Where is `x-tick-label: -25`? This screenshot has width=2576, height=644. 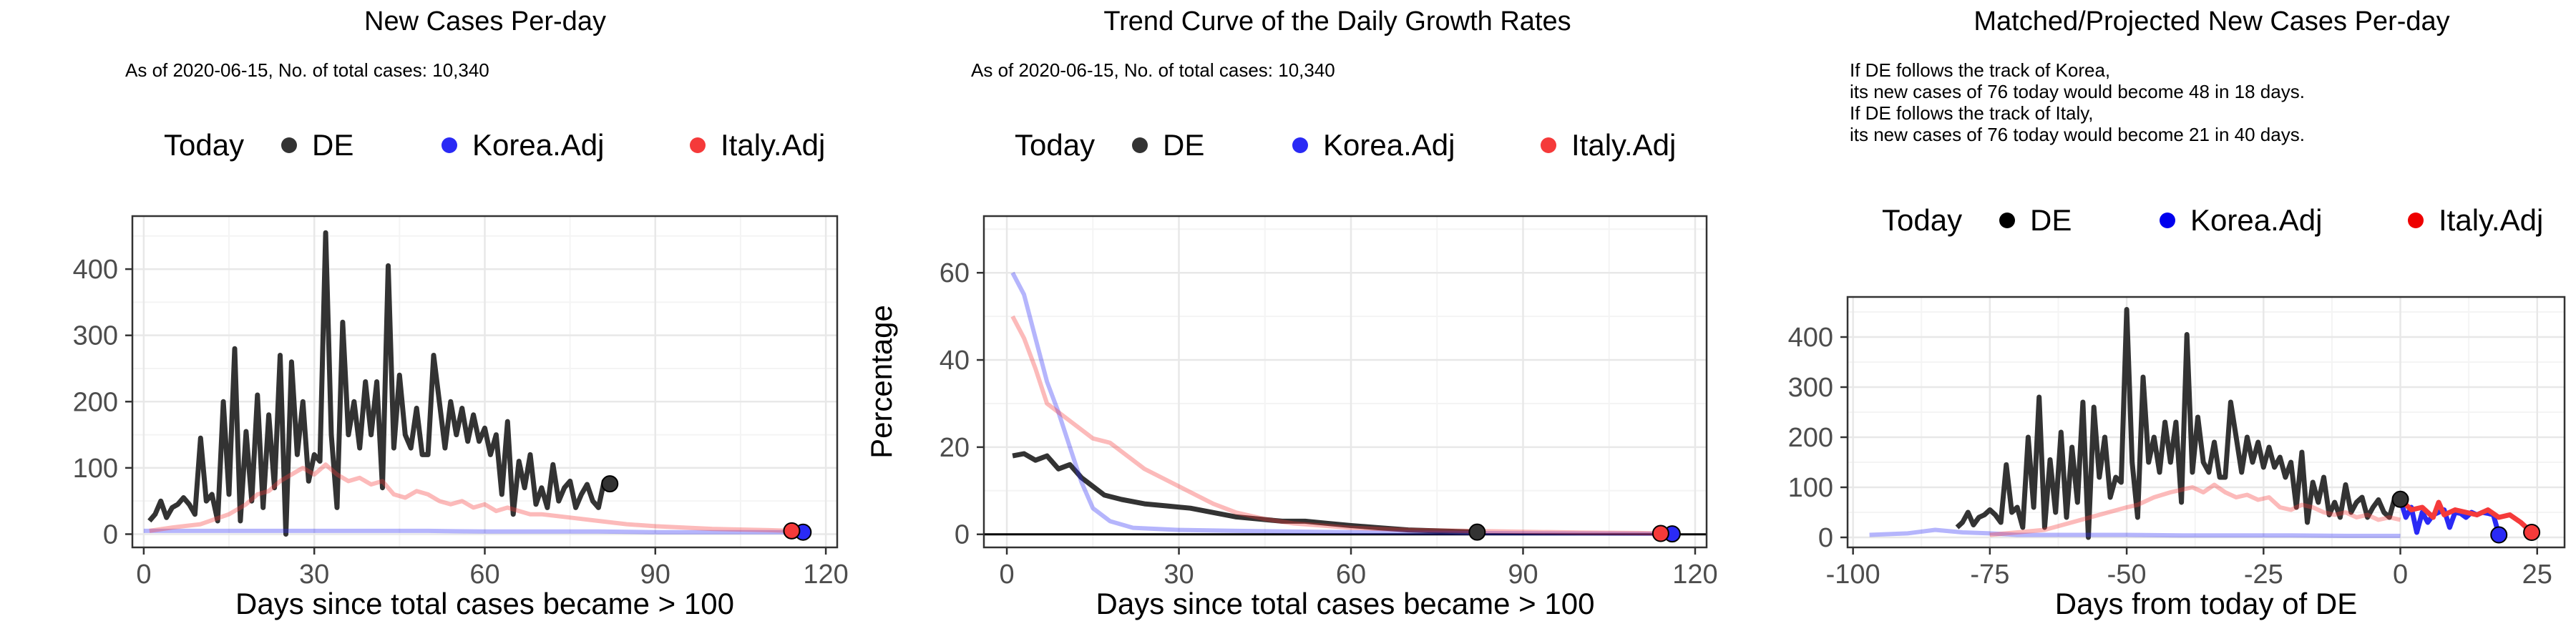 x-tick-label: -25 is located at coordinates (2263, 575).